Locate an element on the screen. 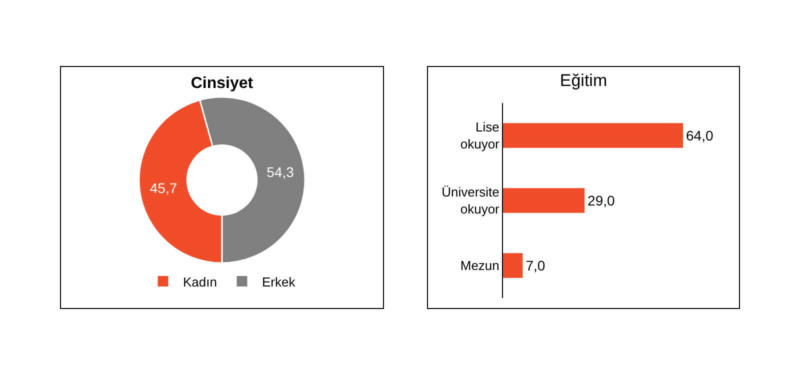 This screenshot has height=386, width=794. data-label: 54,3 is located at coordinates (280, 172).